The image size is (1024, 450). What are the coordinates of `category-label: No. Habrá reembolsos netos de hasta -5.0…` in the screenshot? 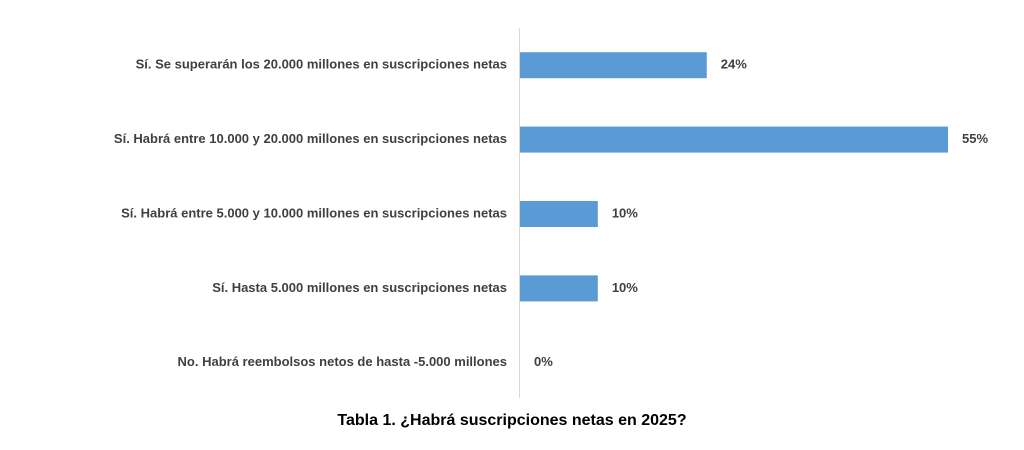 It's located at (342, 361).